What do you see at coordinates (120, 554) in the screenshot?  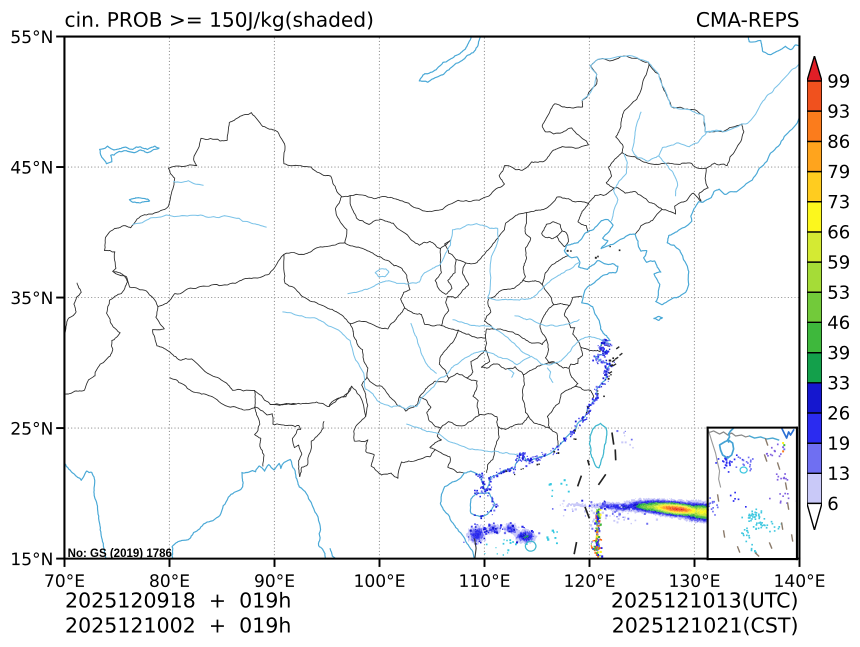 I see `svg-text: No: GS (2019) 1786` at bounding box center [120, 554].